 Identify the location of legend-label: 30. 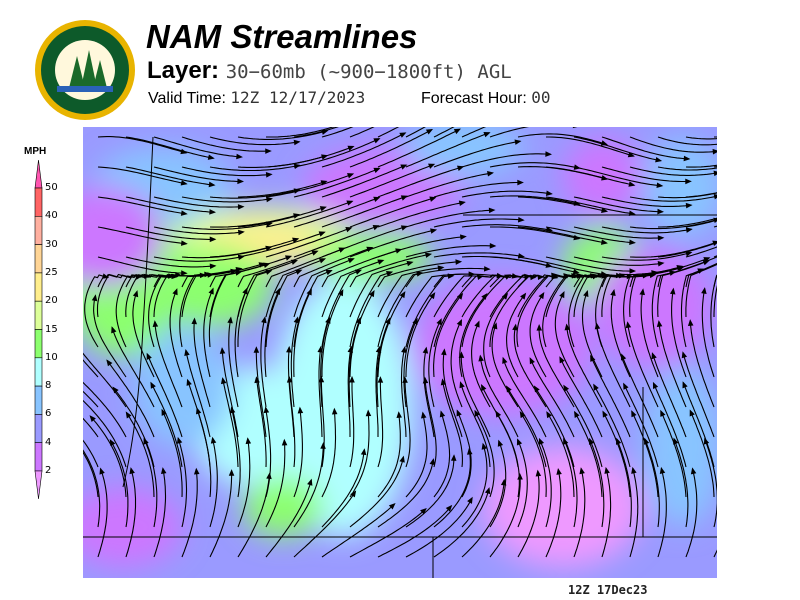
(51, 244).